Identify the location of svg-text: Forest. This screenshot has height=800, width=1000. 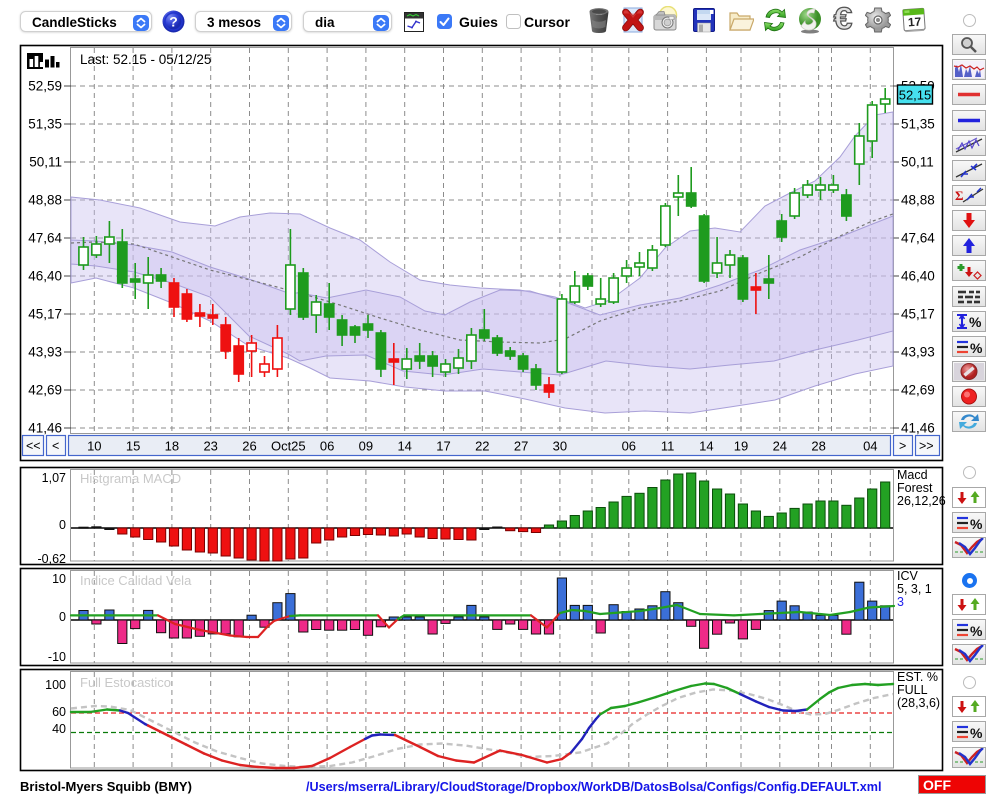
(915, 488).